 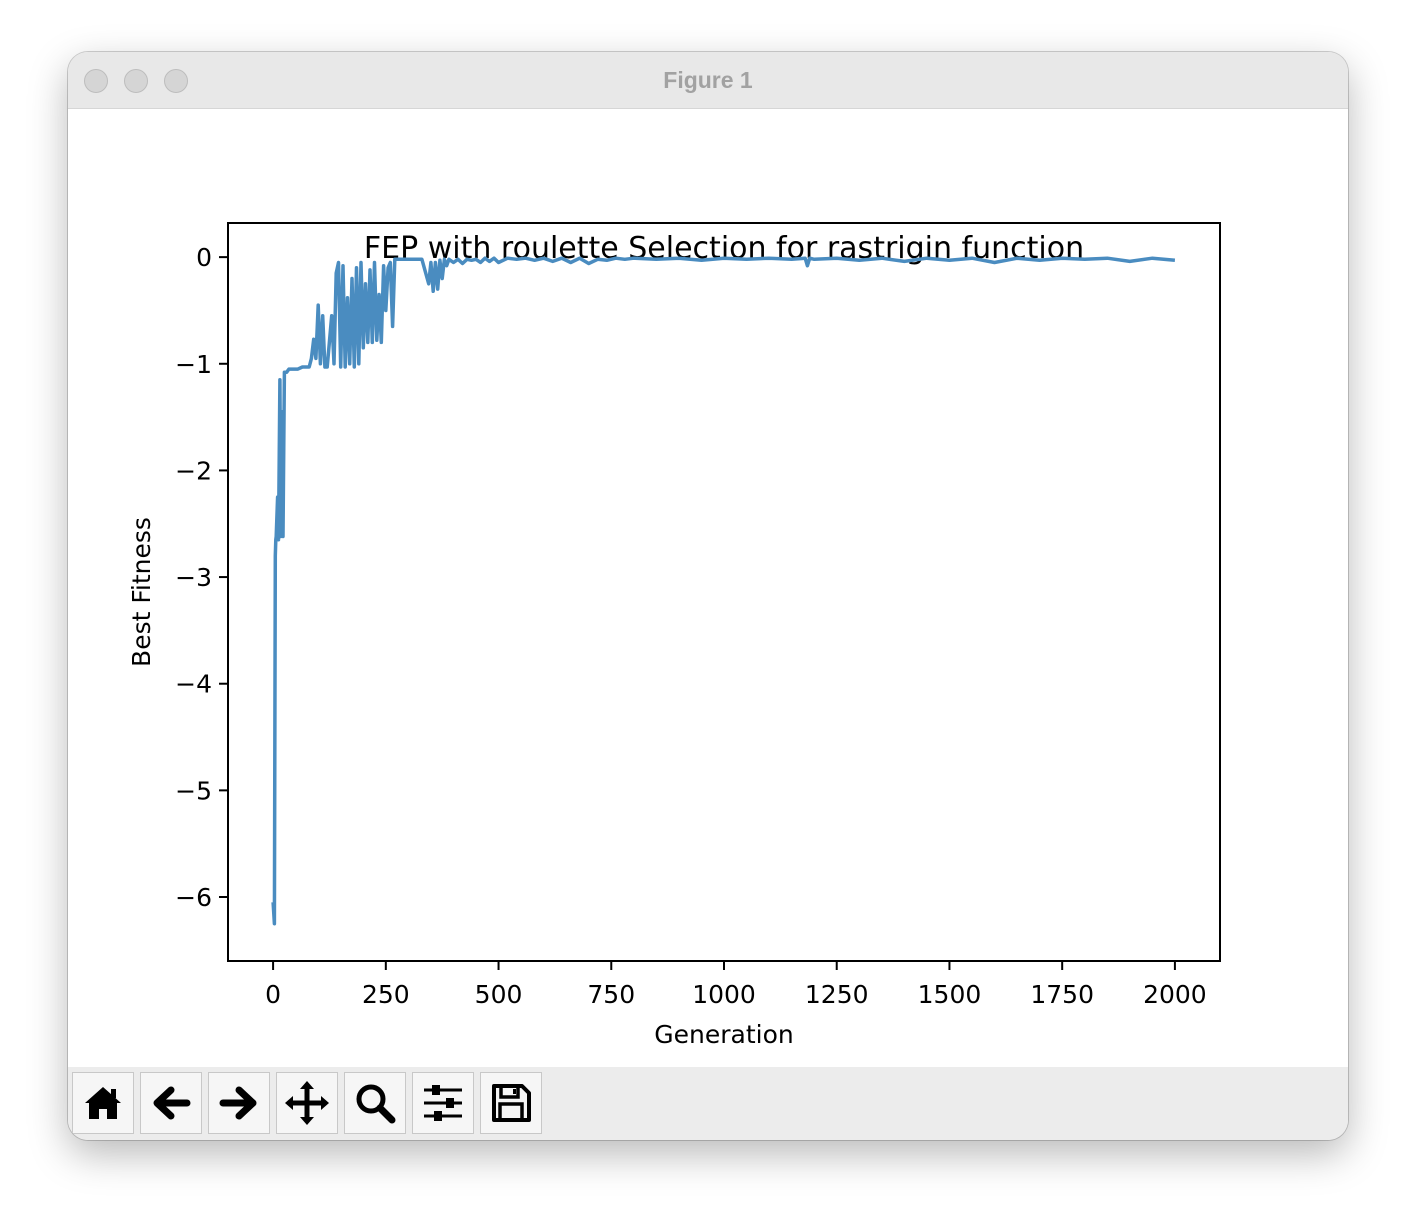 I want to click on arrow-left-icon, so click(x=172, y=1103).